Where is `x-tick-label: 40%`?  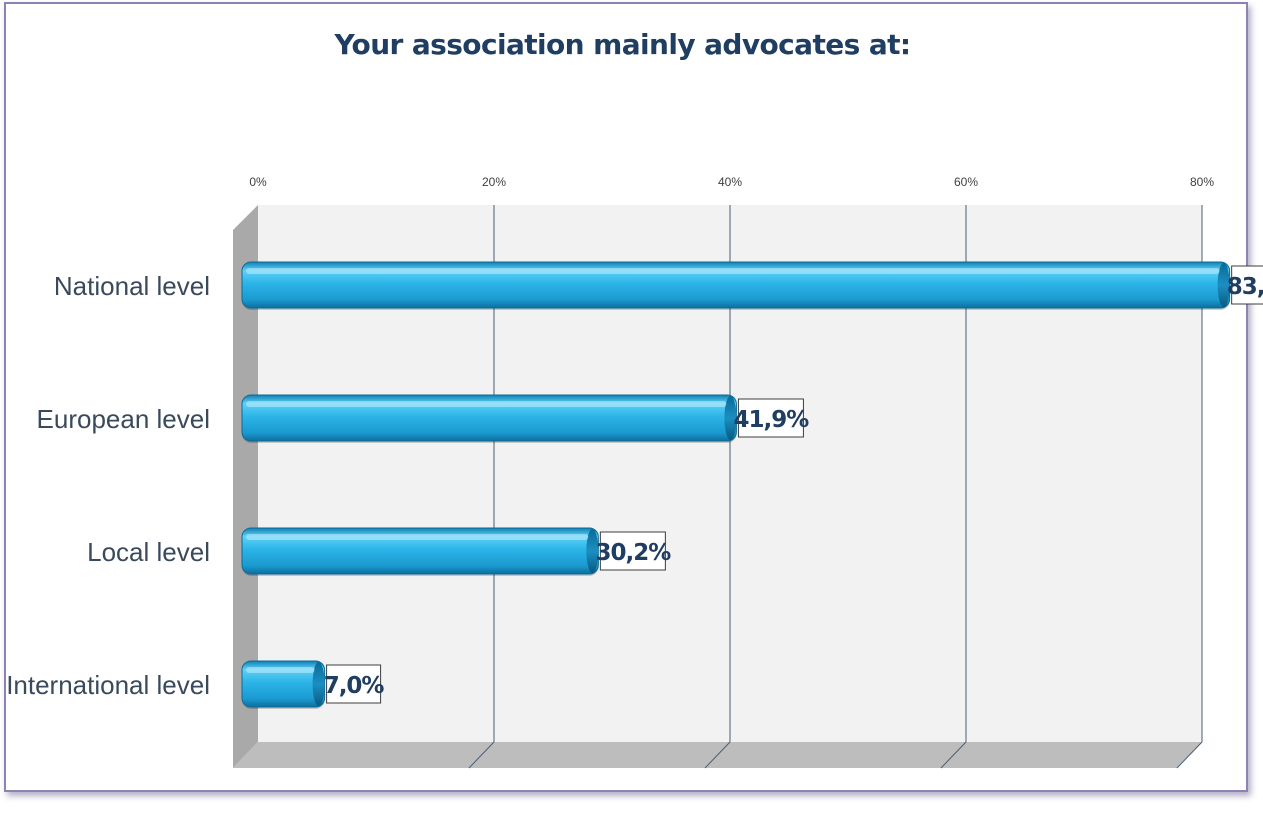 x-tick-label: 40% is located at coordinates (730, 182).